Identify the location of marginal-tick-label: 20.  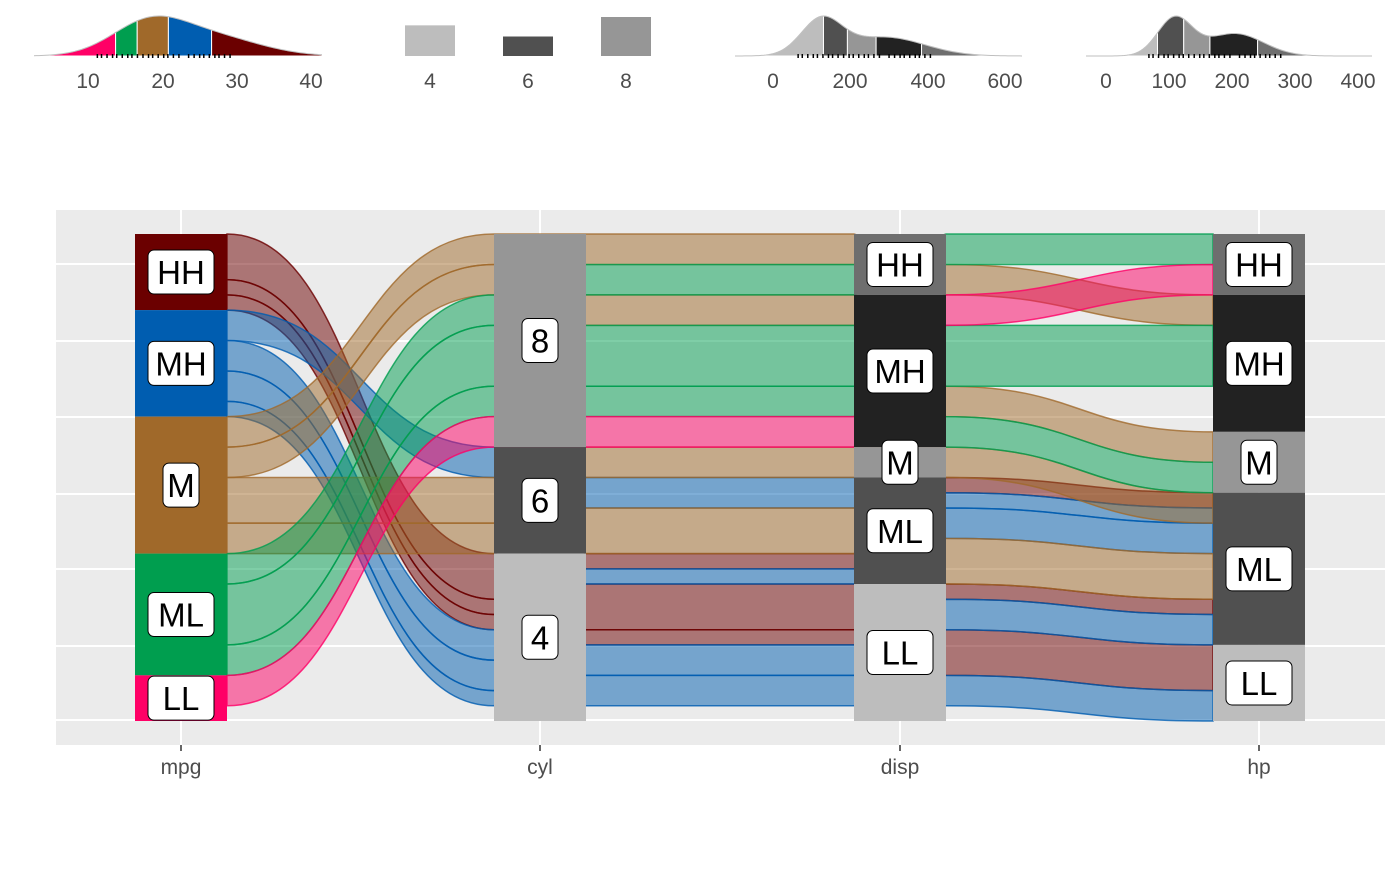
(162, 81).